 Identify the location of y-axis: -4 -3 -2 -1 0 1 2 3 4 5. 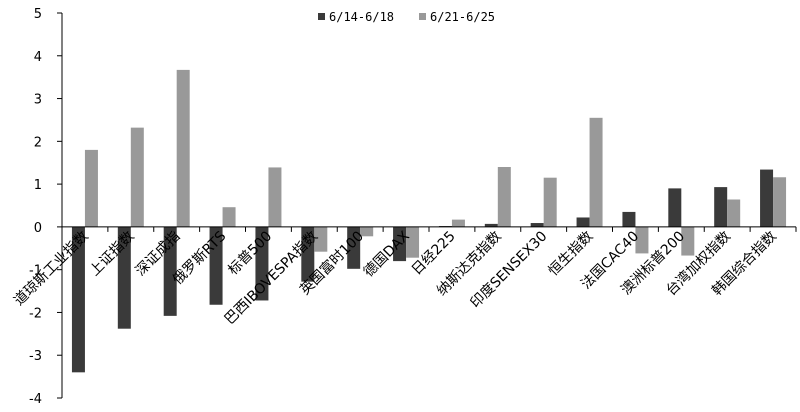
(46, 207).